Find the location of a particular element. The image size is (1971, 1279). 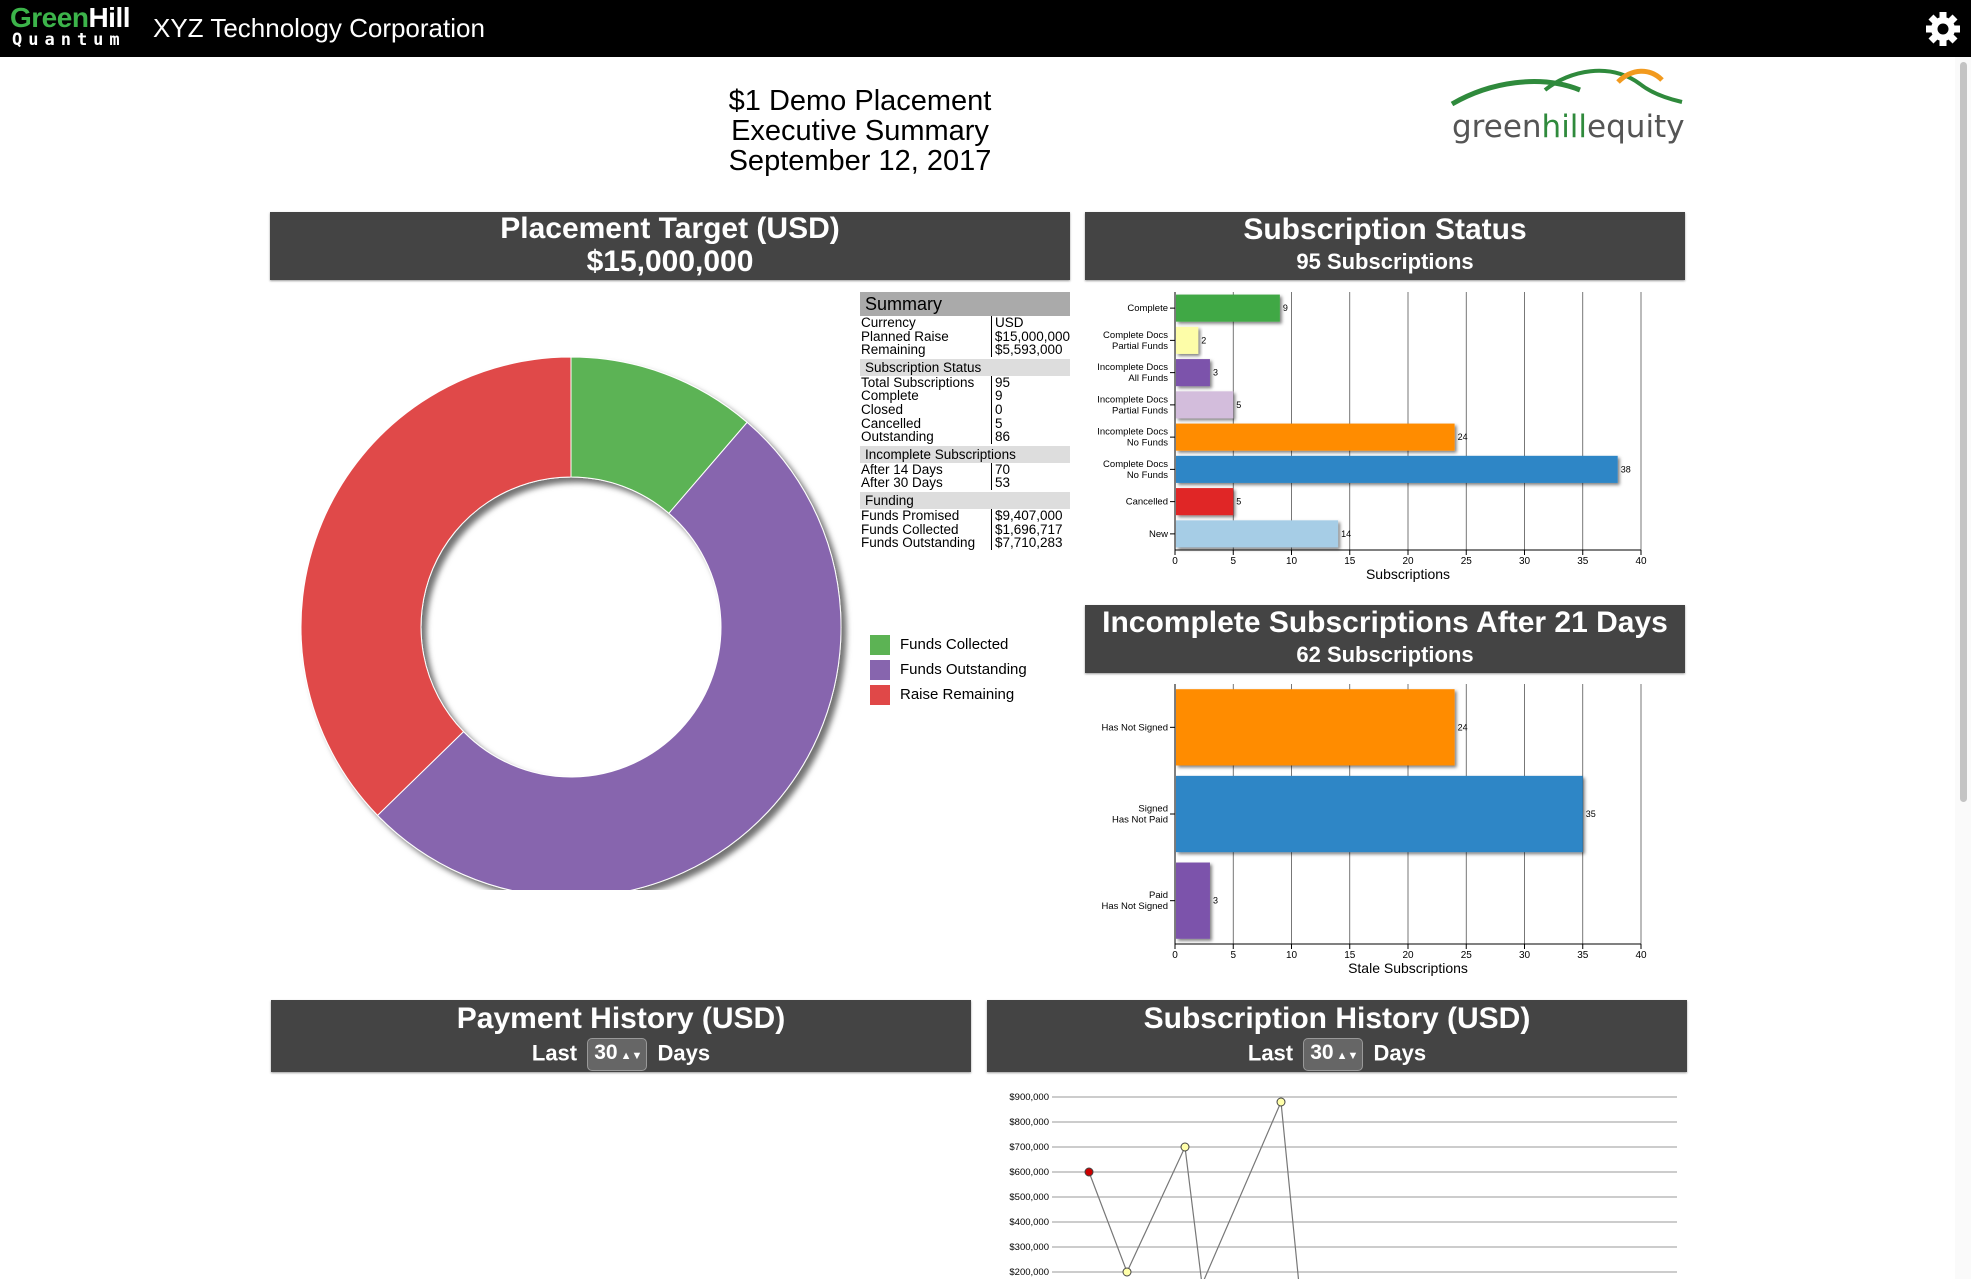

summary-row: Complete 9 is located at coordinates (965, 396).